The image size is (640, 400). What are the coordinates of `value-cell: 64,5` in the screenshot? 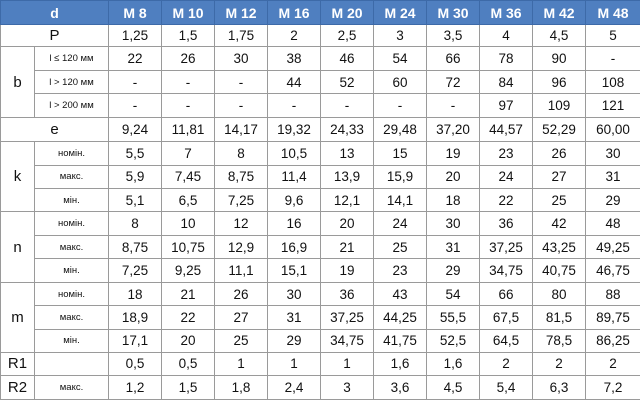 It's located at (506, 341).